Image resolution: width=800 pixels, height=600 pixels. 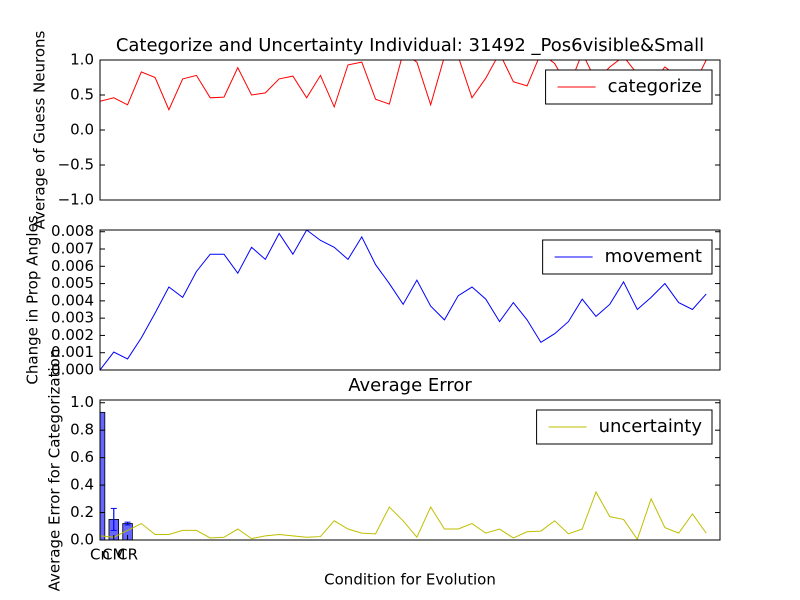 I want to click on y-tick-label: 0.004, so click(x=72, y=300).